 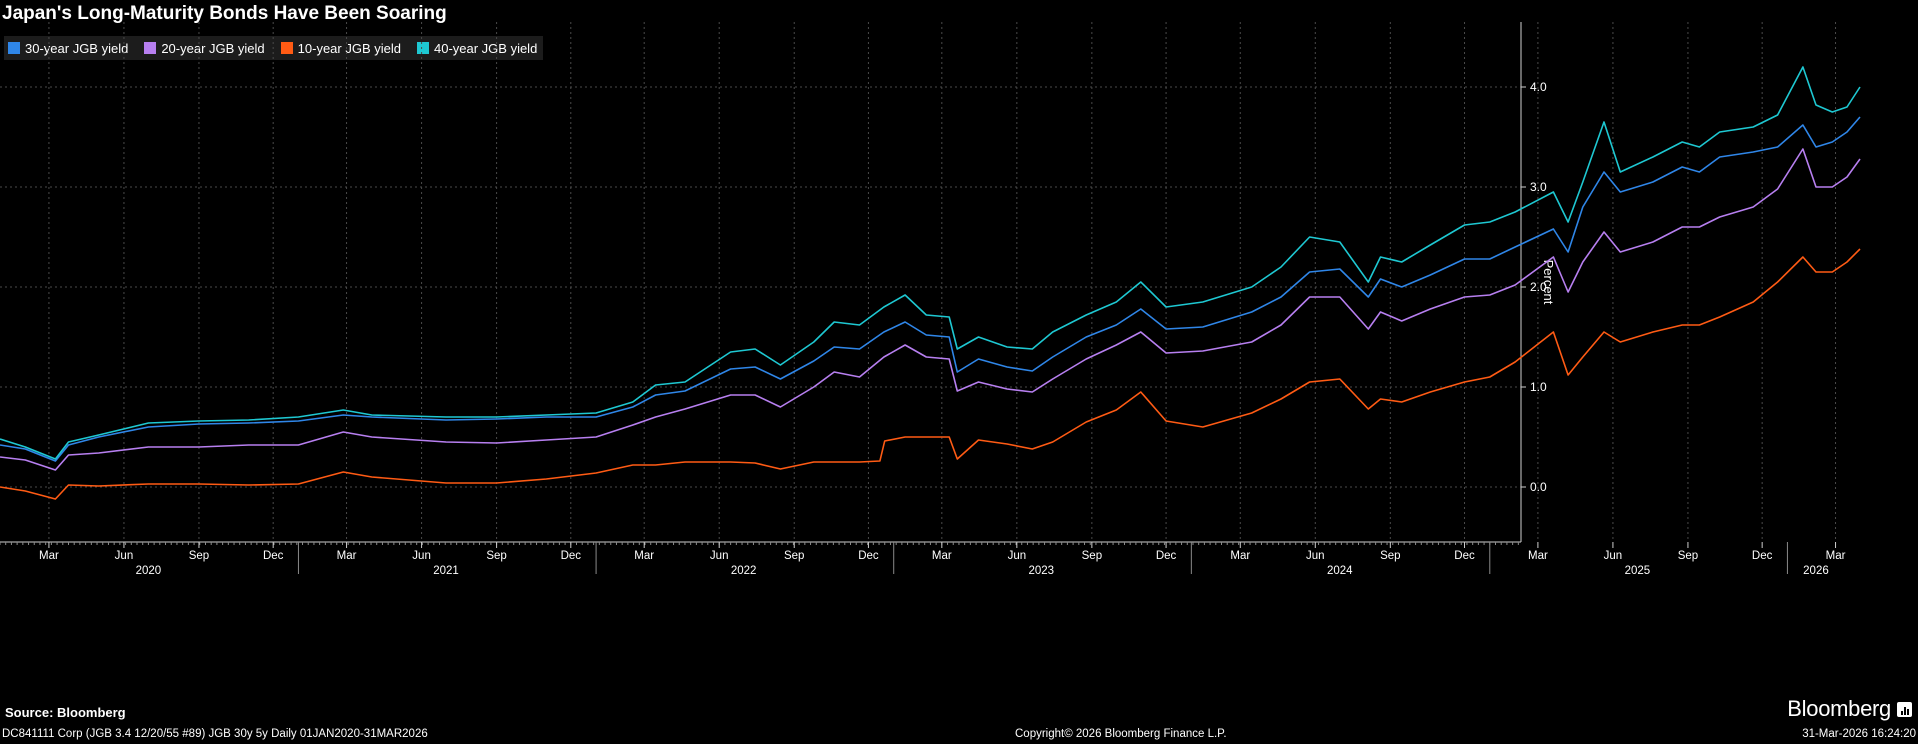 I want to click on y-tick-label: 1.0, so click(x=1538, y=387).